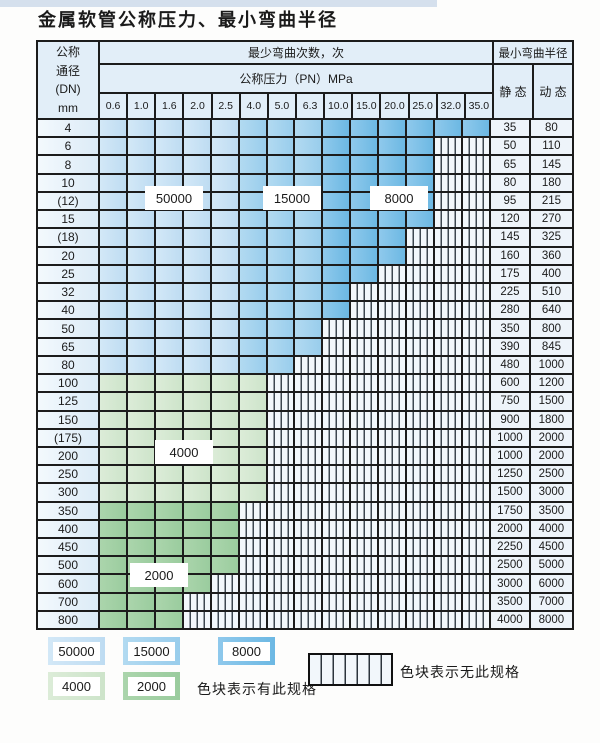 The width and height of the screenshot is (600, 743). Describe the element at coordinates (514, 91) in the screenshot. I see `static-header-cell: 静 态` at that location.